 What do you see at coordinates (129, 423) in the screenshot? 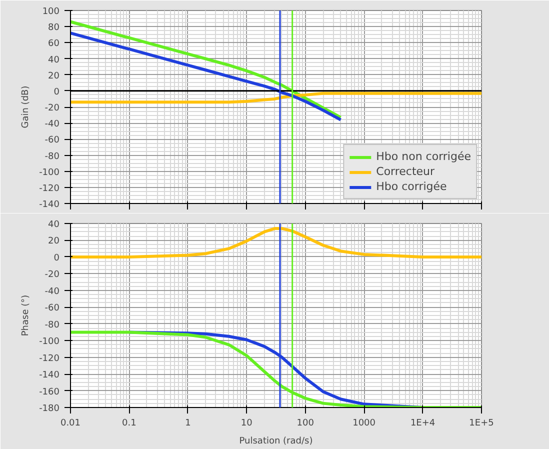
I see `x-tick-label: 0.1` at bounding box center [129, 423].